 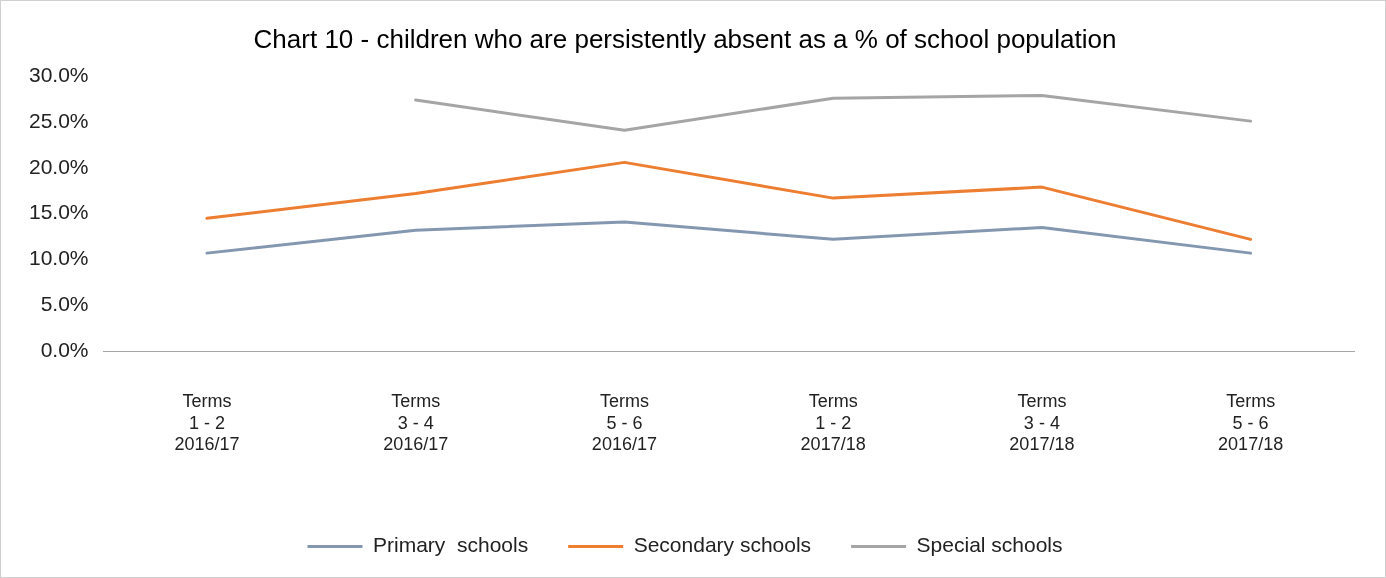 I want to click on legend-label: Primary schools, so click(x=450, y=545).